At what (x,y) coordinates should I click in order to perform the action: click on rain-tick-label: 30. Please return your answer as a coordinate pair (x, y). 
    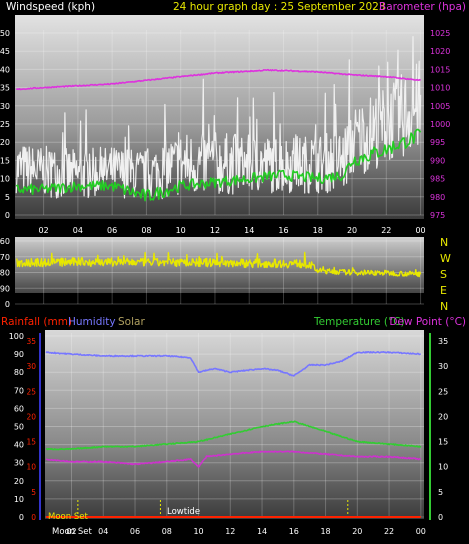
    Looking at the image, I should click on (31, 366).